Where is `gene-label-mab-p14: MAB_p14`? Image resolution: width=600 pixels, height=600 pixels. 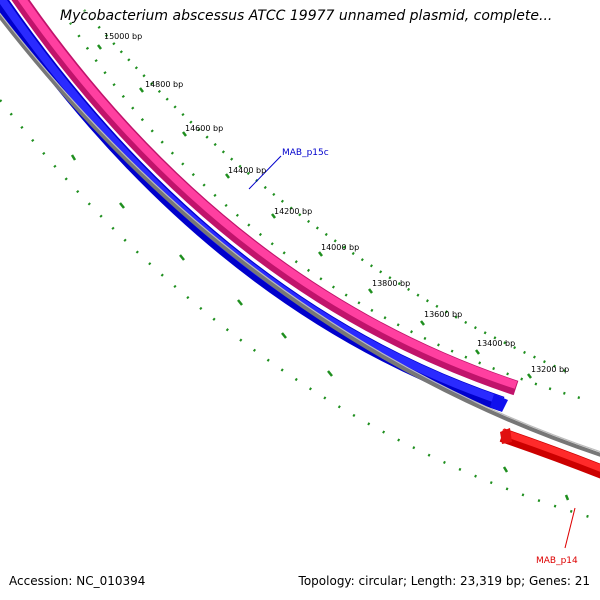
gene-label-mab-p14: MAB_p14 is located at coordinates (557, 561).